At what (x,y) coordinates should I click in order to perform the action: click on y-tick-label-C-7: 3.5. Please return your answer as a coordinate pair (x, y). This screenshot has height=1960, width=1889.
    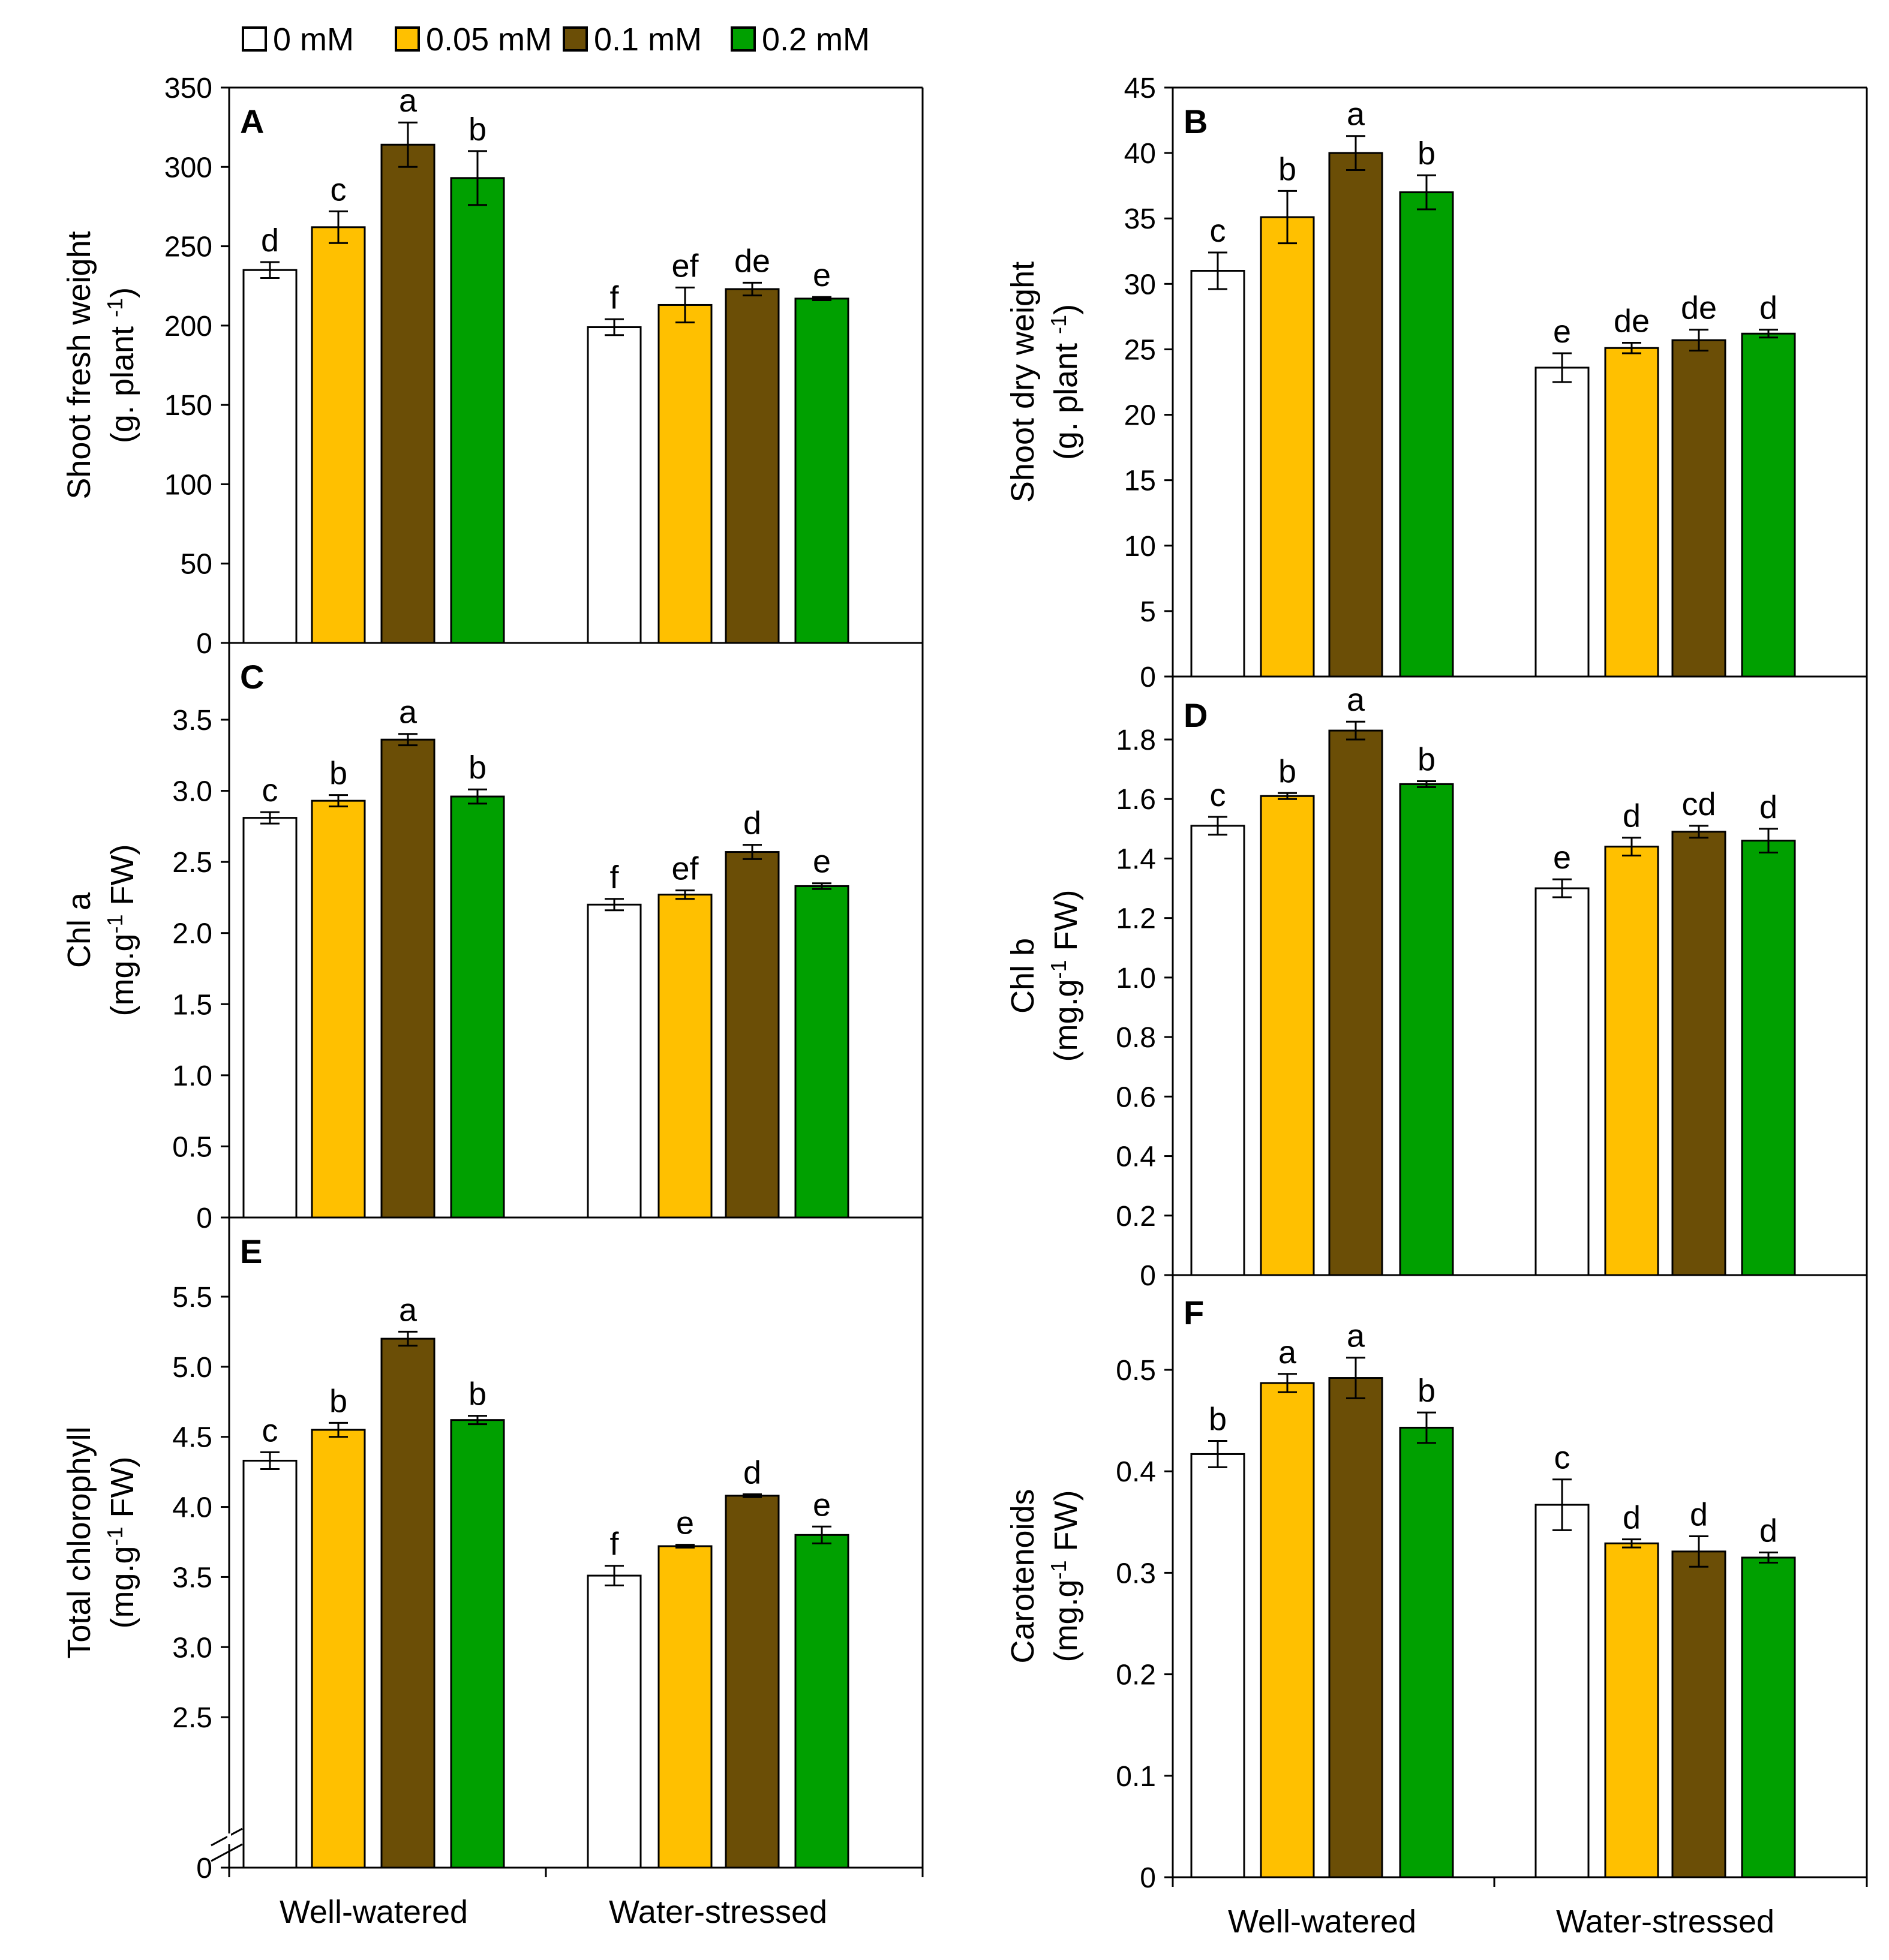
    Looking at the image, I should click on (192, 720).